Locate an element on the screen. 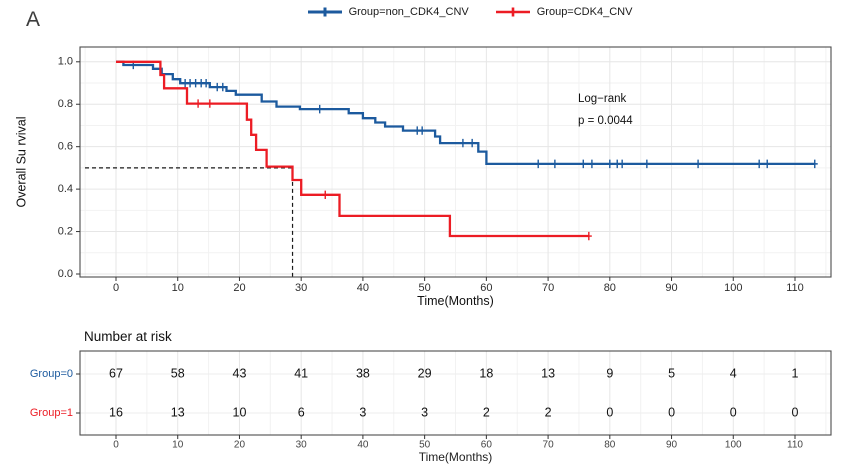  risk-table-title: Number at risk is located at coordinates (128, 336).